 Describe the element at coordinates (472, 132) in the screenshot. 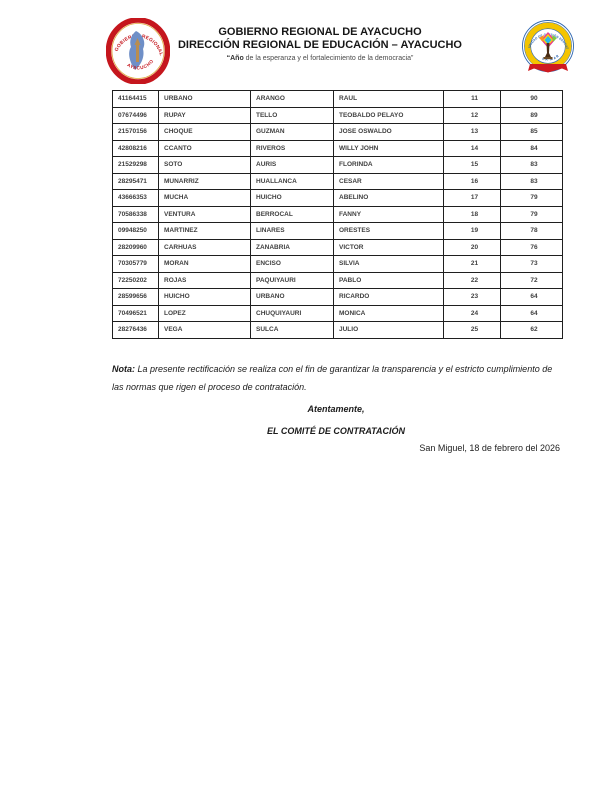

I see `cell-orden: 13` at that location.